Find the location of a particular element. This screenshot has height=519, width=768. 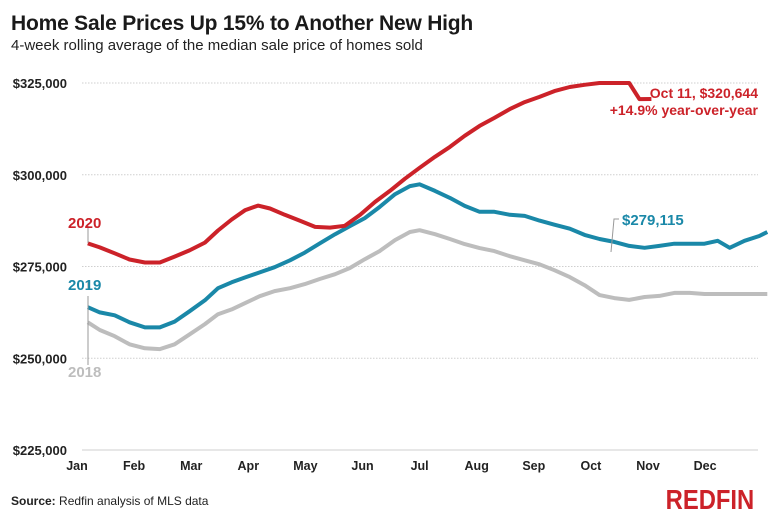

y-tick-label: $275,000 is located at coordinates (40, 267).